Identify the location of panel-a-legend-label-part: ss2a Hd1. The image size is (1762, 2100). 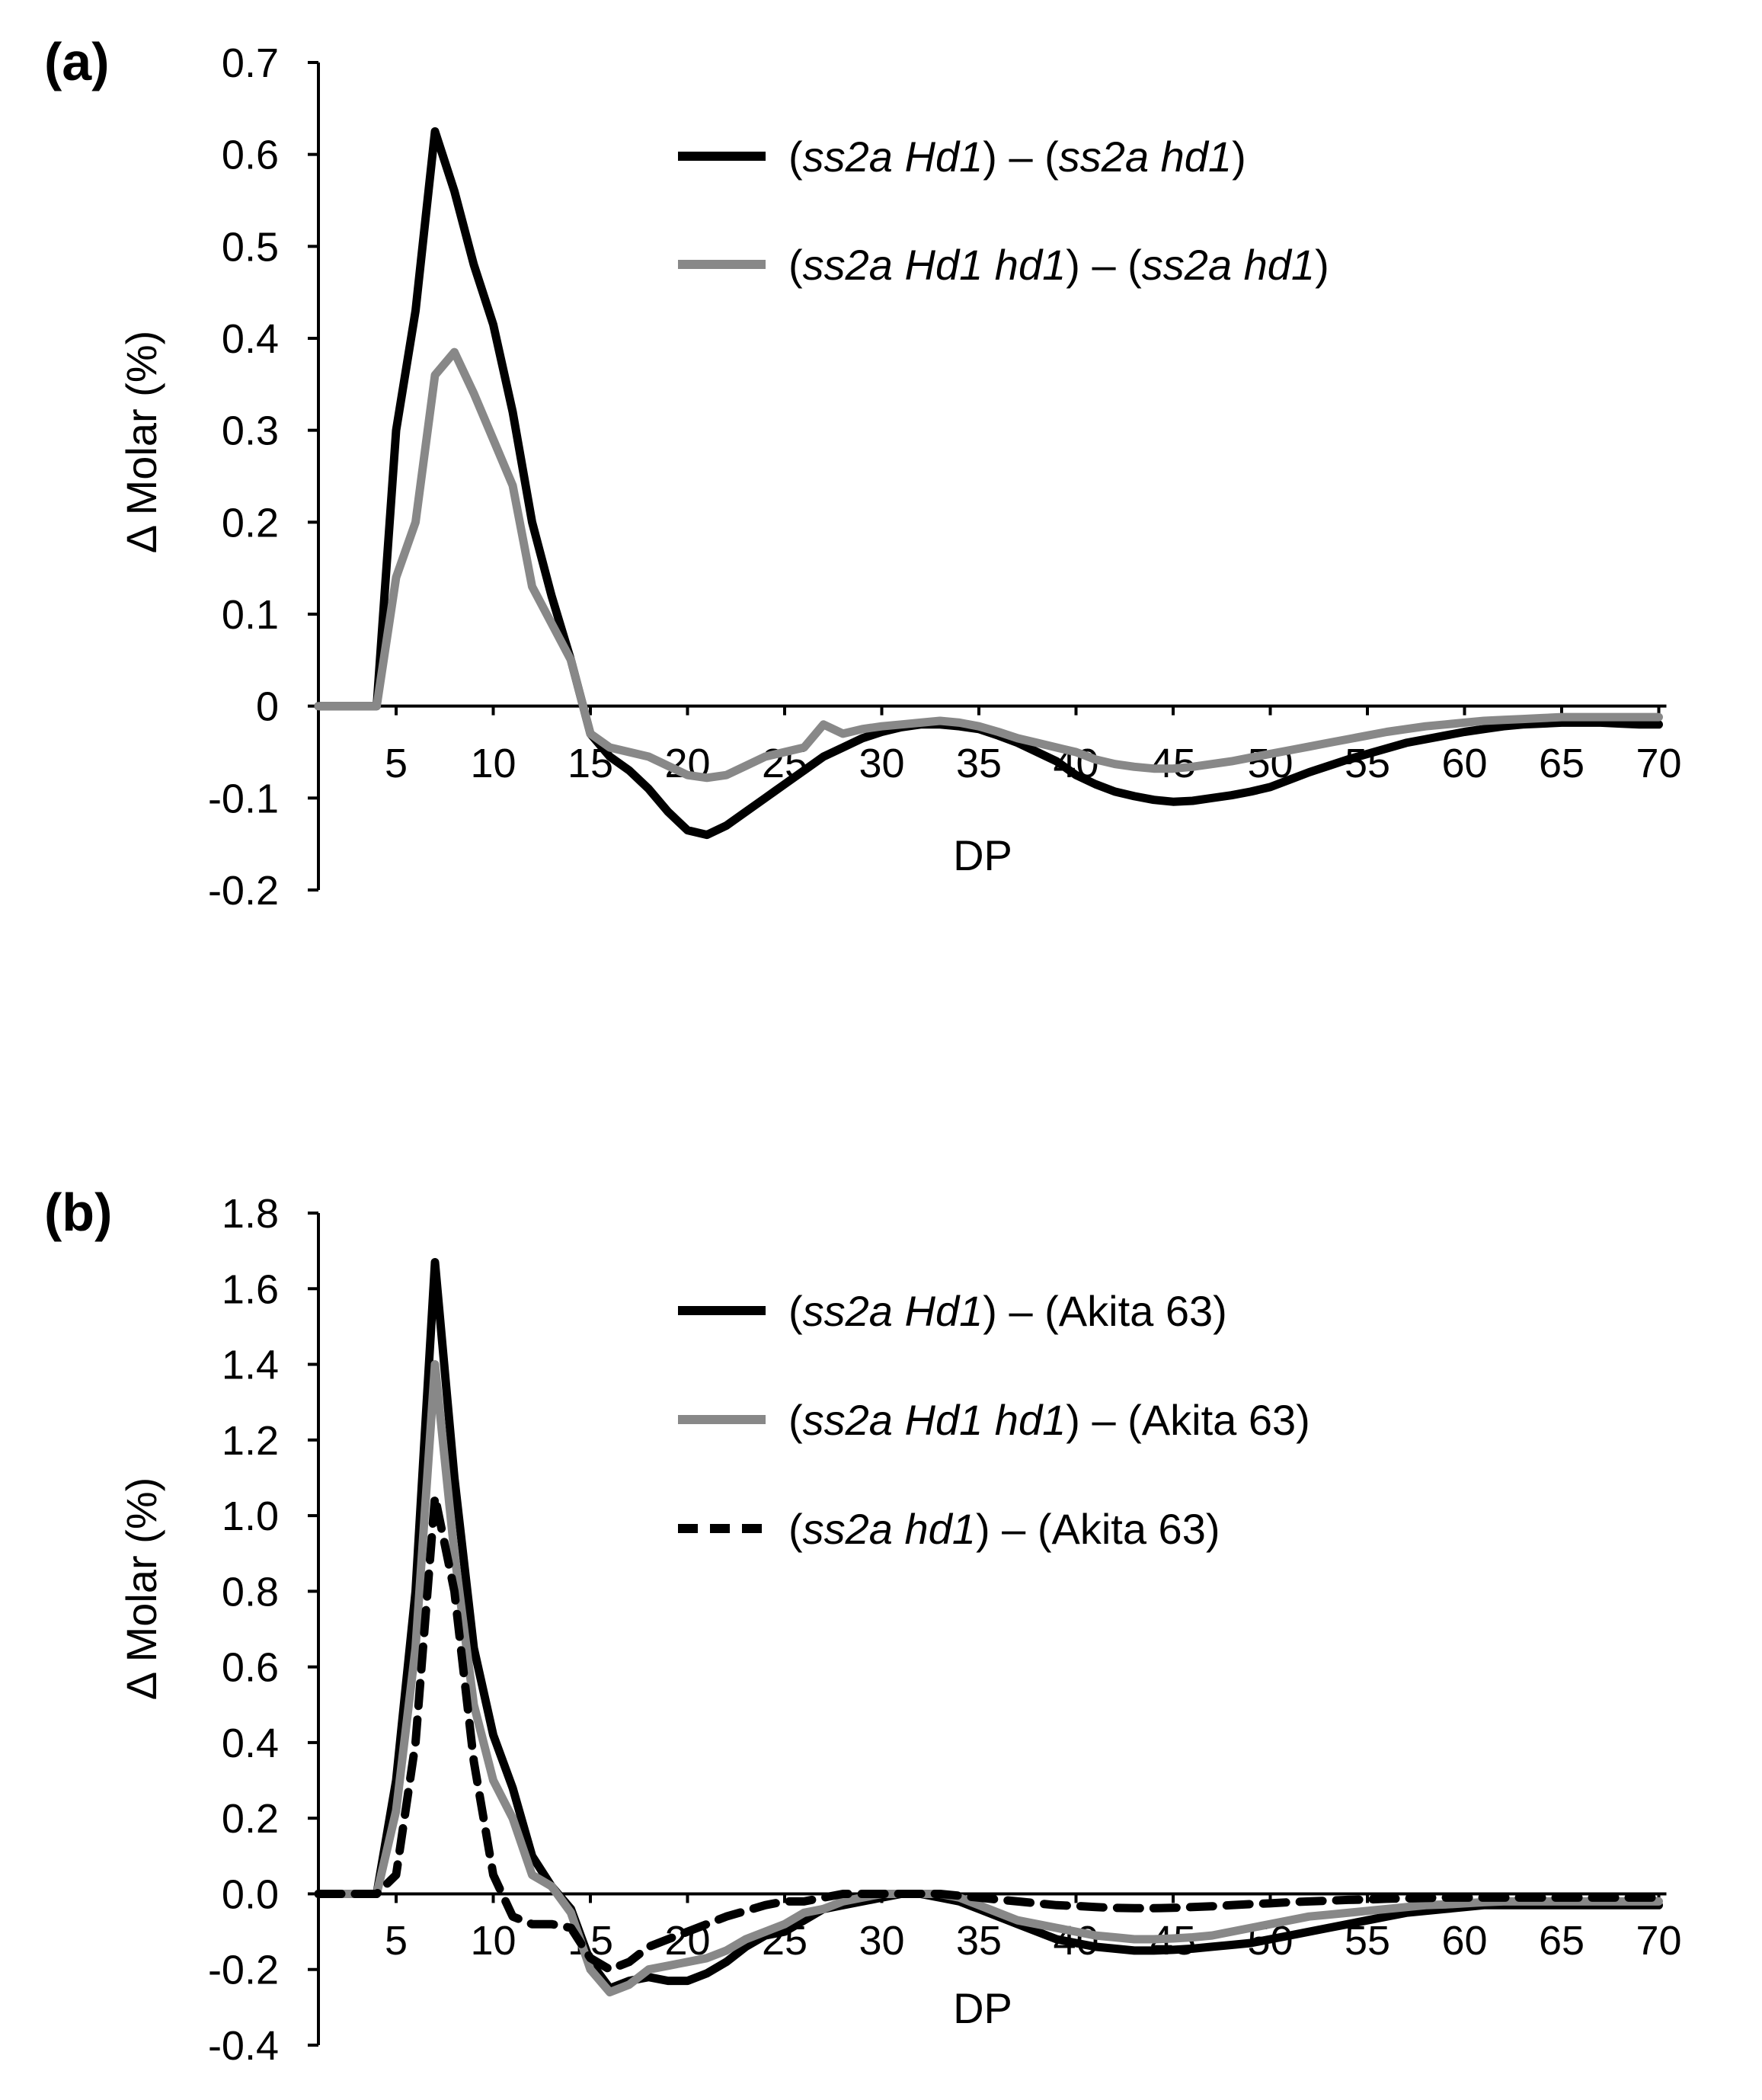
(893, 157).